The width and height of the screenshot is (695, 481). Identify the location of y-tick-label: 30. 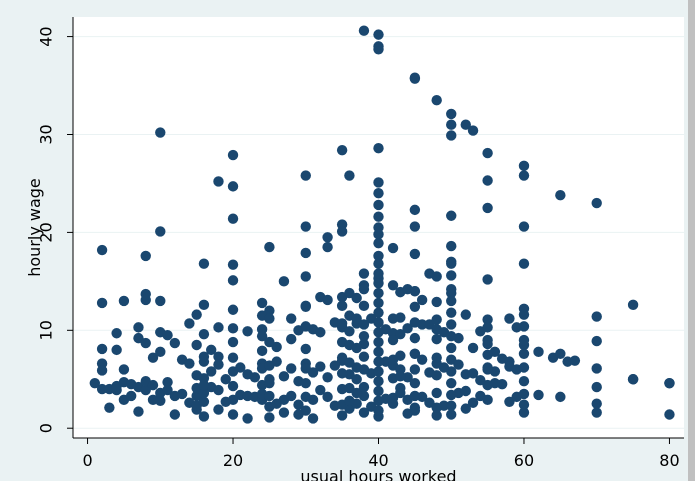
(46, 134).